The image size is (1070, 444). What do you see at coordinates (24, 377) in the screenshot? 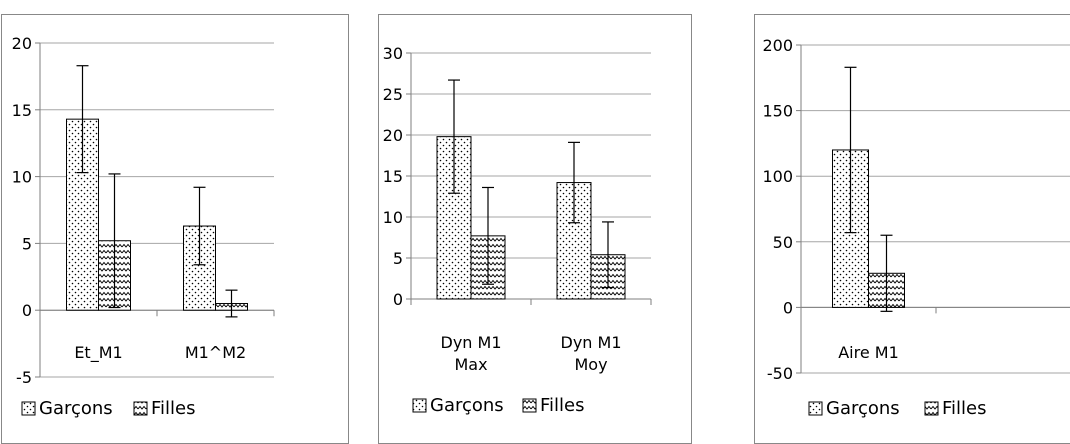
I see `y-tick-label: -5` at bounding box center [24, 377].